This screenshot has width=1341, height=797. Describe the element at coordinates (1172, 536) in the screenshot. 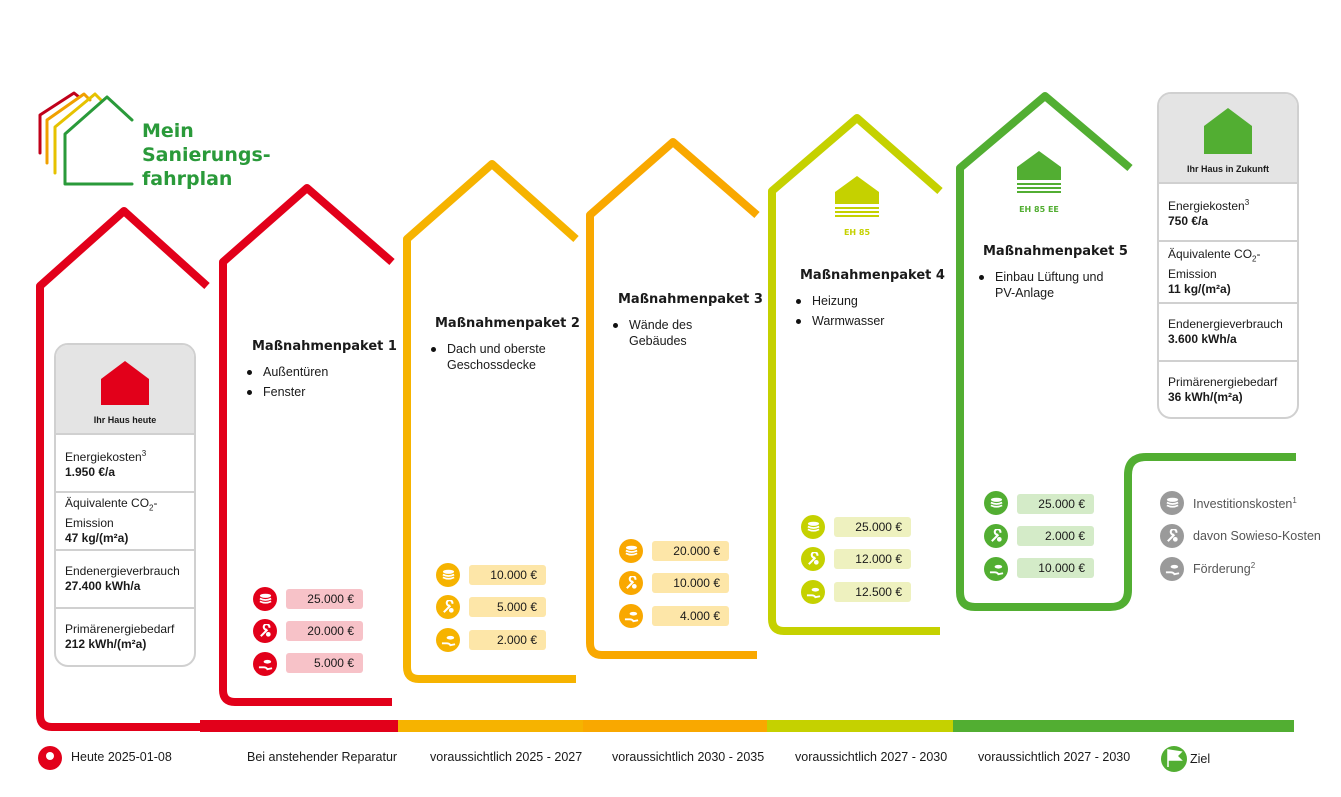

I see `legend-maintenance-icon` at that location.